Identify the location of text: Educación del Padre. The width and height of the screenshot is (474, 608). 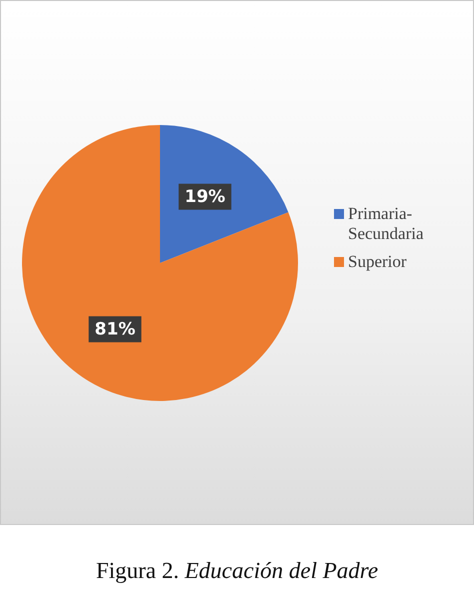
(281, 570).